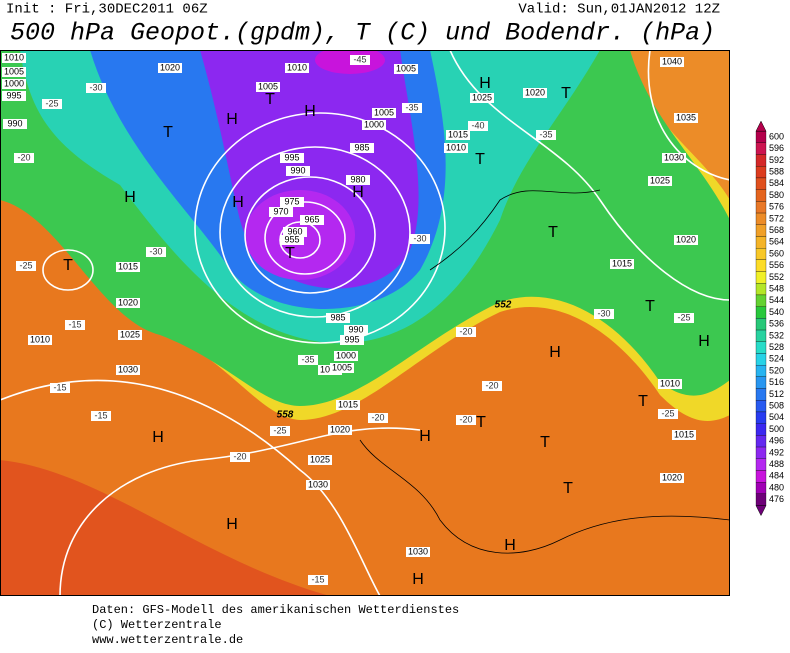 The height and width of the screenshot is (653, 790). I want to click on temperature-label: -40, so click(477, 125).